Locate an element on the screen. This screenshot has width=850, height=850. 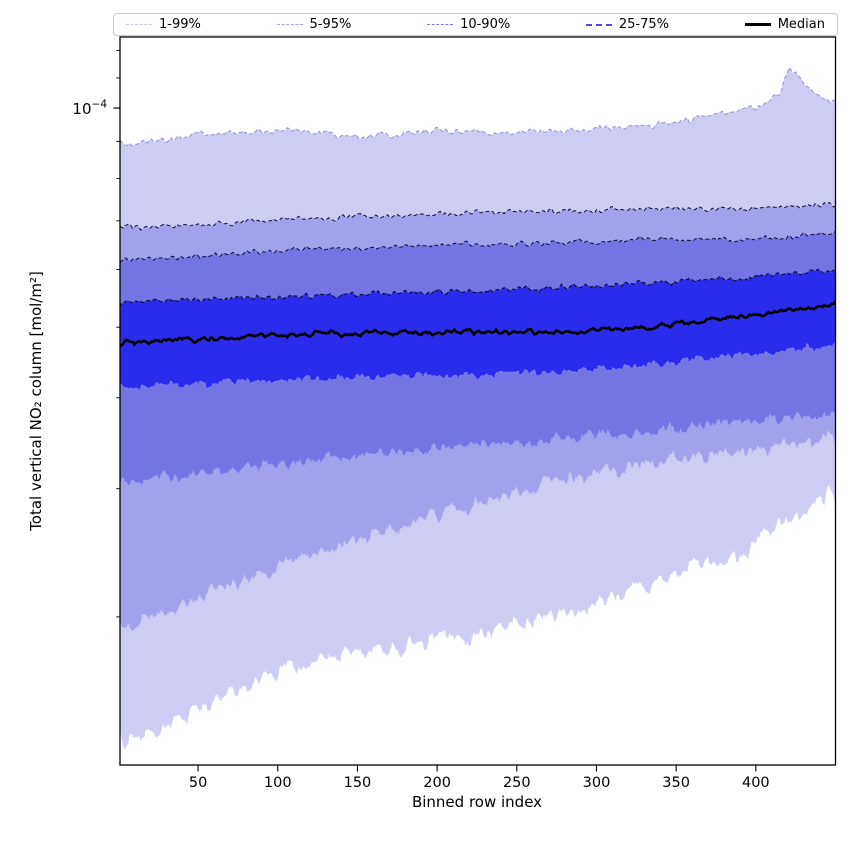
legend: 1-99% 5-95% 10-90% 25-75% Median is located at coordinates (475, 24).